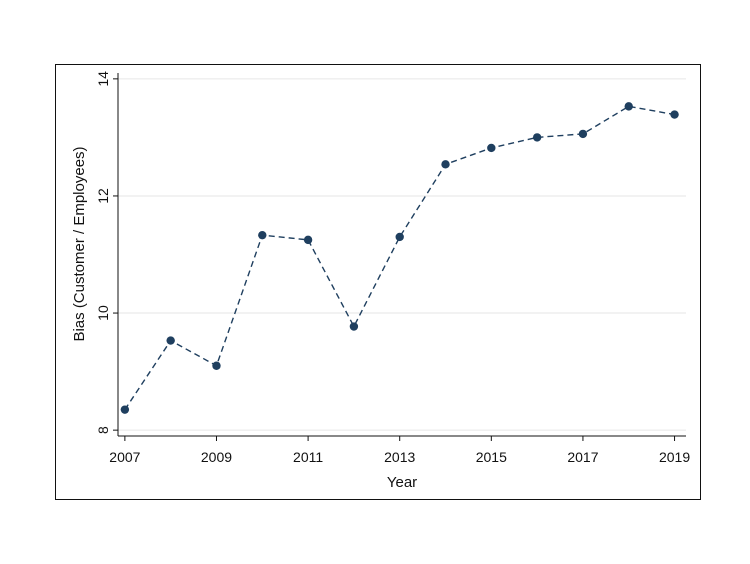 The image size is (750, 564). What do you see at coordinates (354, 326) in the screenshot?
I see `data-point-2012` at bounding box center [354, 326].